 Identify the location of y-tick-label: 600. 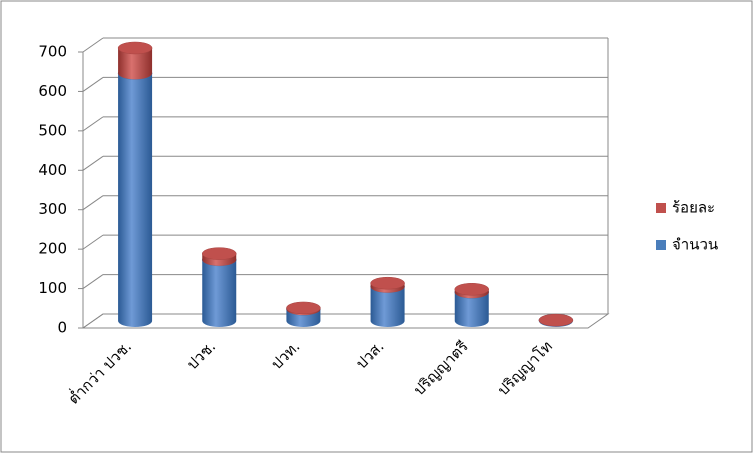
(52, 91).